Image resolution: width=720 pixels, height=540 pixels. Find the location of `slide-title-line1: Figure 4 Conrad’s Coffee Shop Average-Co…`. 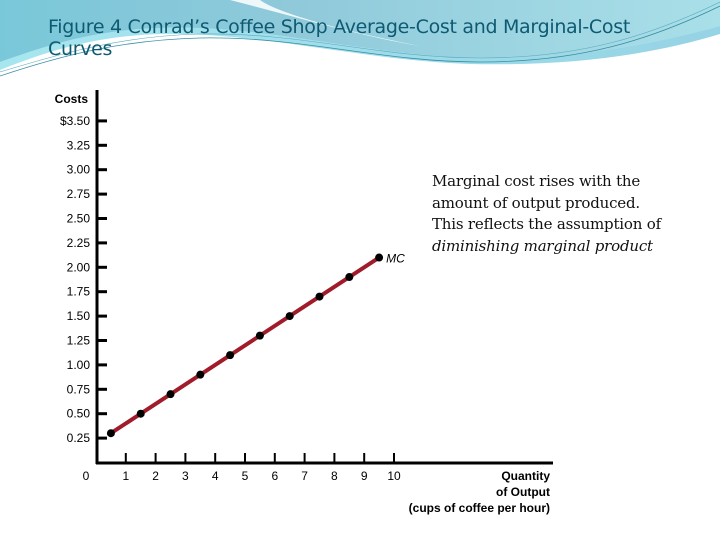

slide-title-line1: Figure 4 Conrad’s Coffee Shop Average-Co… is located at coordinates (339, 27).